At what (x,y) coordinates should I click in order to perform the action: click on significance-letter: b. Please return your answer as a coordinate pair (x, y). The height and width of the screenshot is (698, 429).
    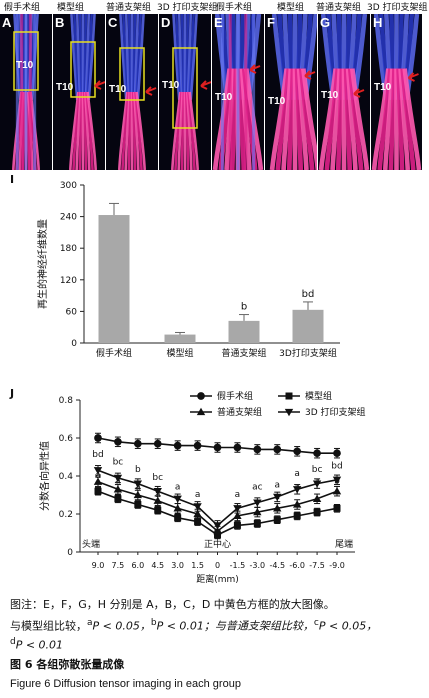
    Looking at the image, I should click on (337, 482).